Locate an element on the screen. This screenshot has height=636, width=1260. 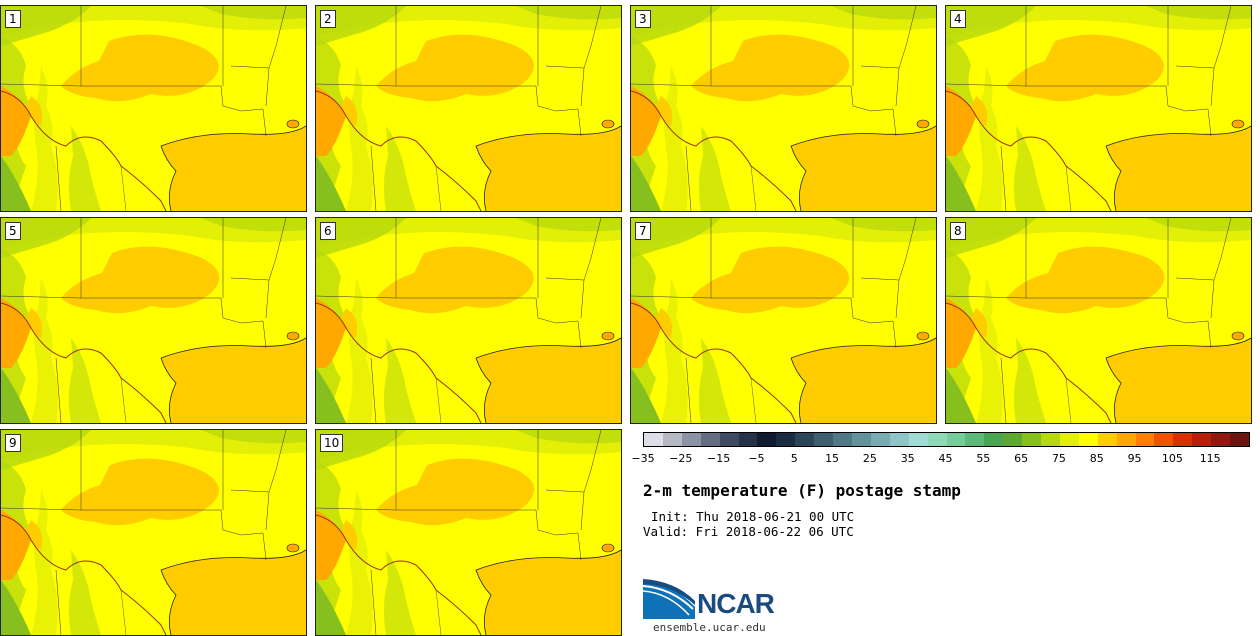
member-panel-7: 7 is located at coordinates (783, 320).